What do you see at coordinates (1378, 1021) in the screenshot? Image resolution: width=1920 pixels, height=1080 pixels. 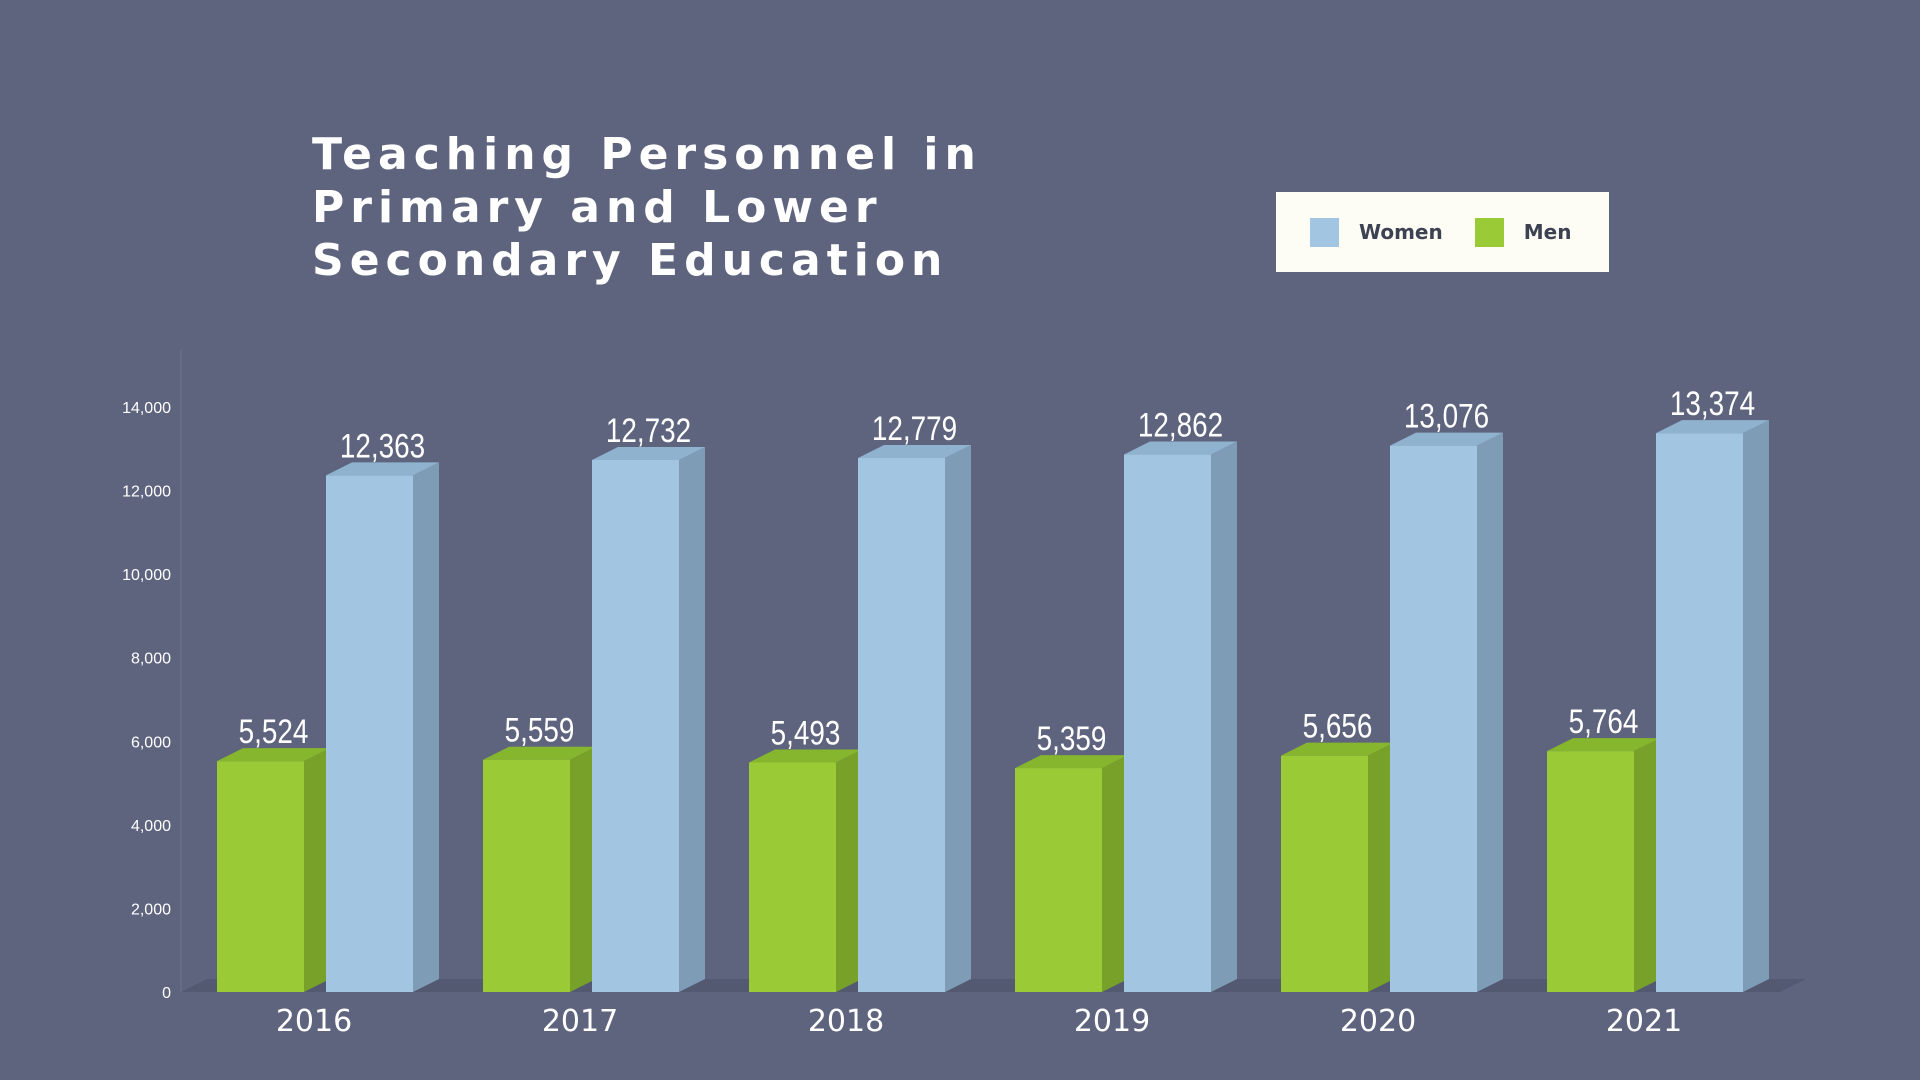 I see `x-category-label: 2020` at bounding box center [1378, 1021].